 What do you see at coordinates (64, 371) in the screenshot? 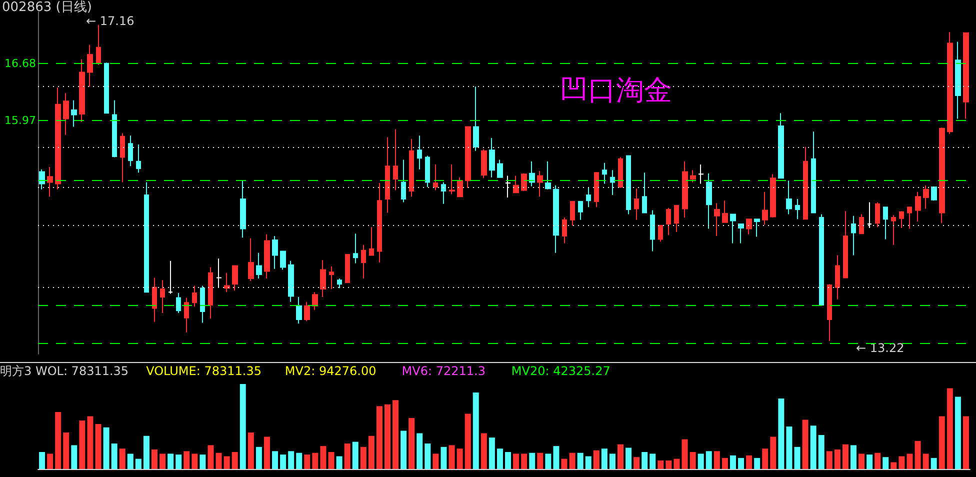
I see `text: 明方3 WOL: 78311.35` at bounding box center [64, 371].